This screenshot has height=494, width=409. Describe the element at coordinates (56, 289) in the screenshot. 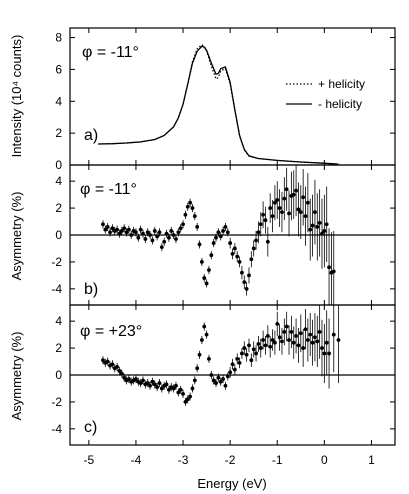

I see `panel-b-ytick-label: -4` at that location.